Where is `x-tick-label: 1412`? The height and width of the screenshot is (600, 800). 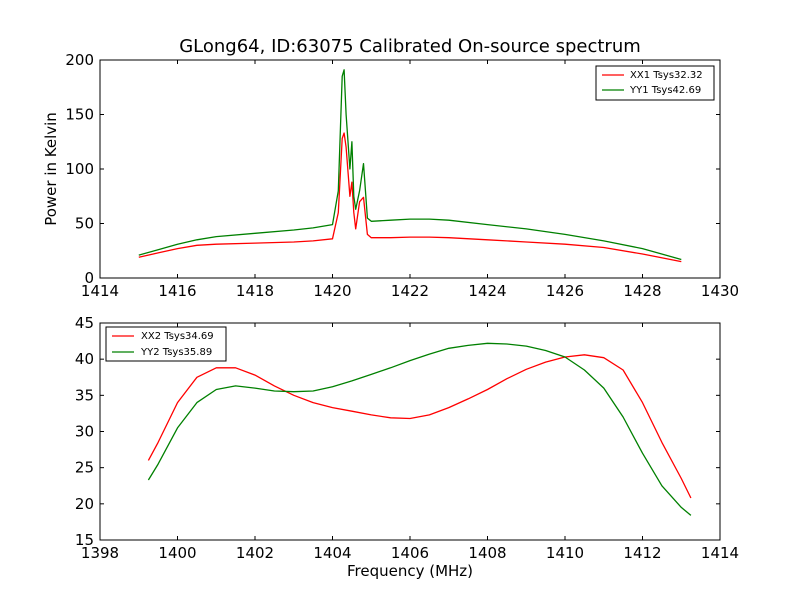 x-tick-label: 1412 is located at coordinates (642, 553).